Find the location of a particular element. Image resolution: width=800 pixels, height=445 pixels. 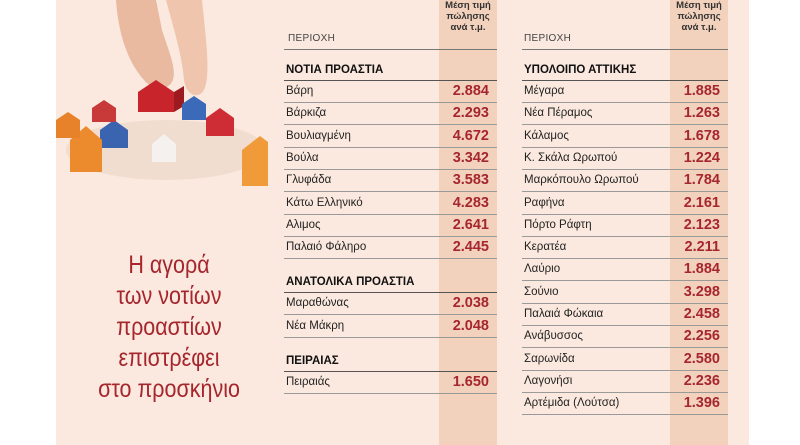

price-value: 1.396 is located at coordinates (701, 403).